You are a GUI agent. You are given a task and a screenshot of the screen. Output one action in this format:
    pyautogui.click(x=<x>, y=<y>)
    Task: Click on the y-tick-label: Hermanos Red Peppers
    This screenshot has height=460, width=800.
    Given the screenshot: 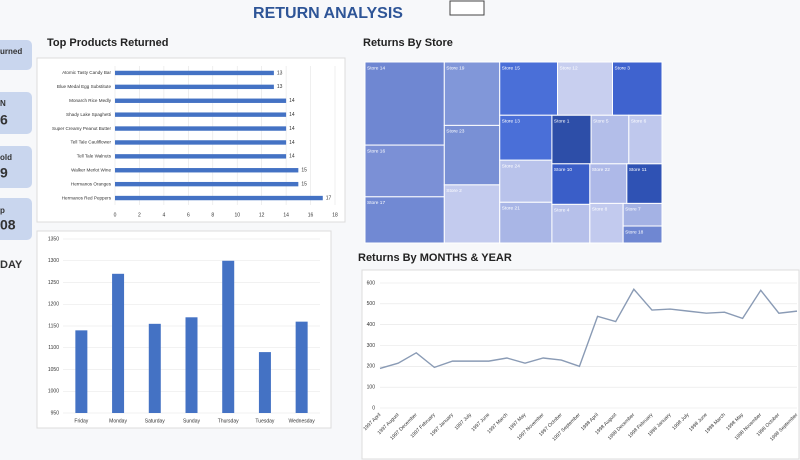 What is the action you would take?
    pyautogui.click(x=87, y=197)
    